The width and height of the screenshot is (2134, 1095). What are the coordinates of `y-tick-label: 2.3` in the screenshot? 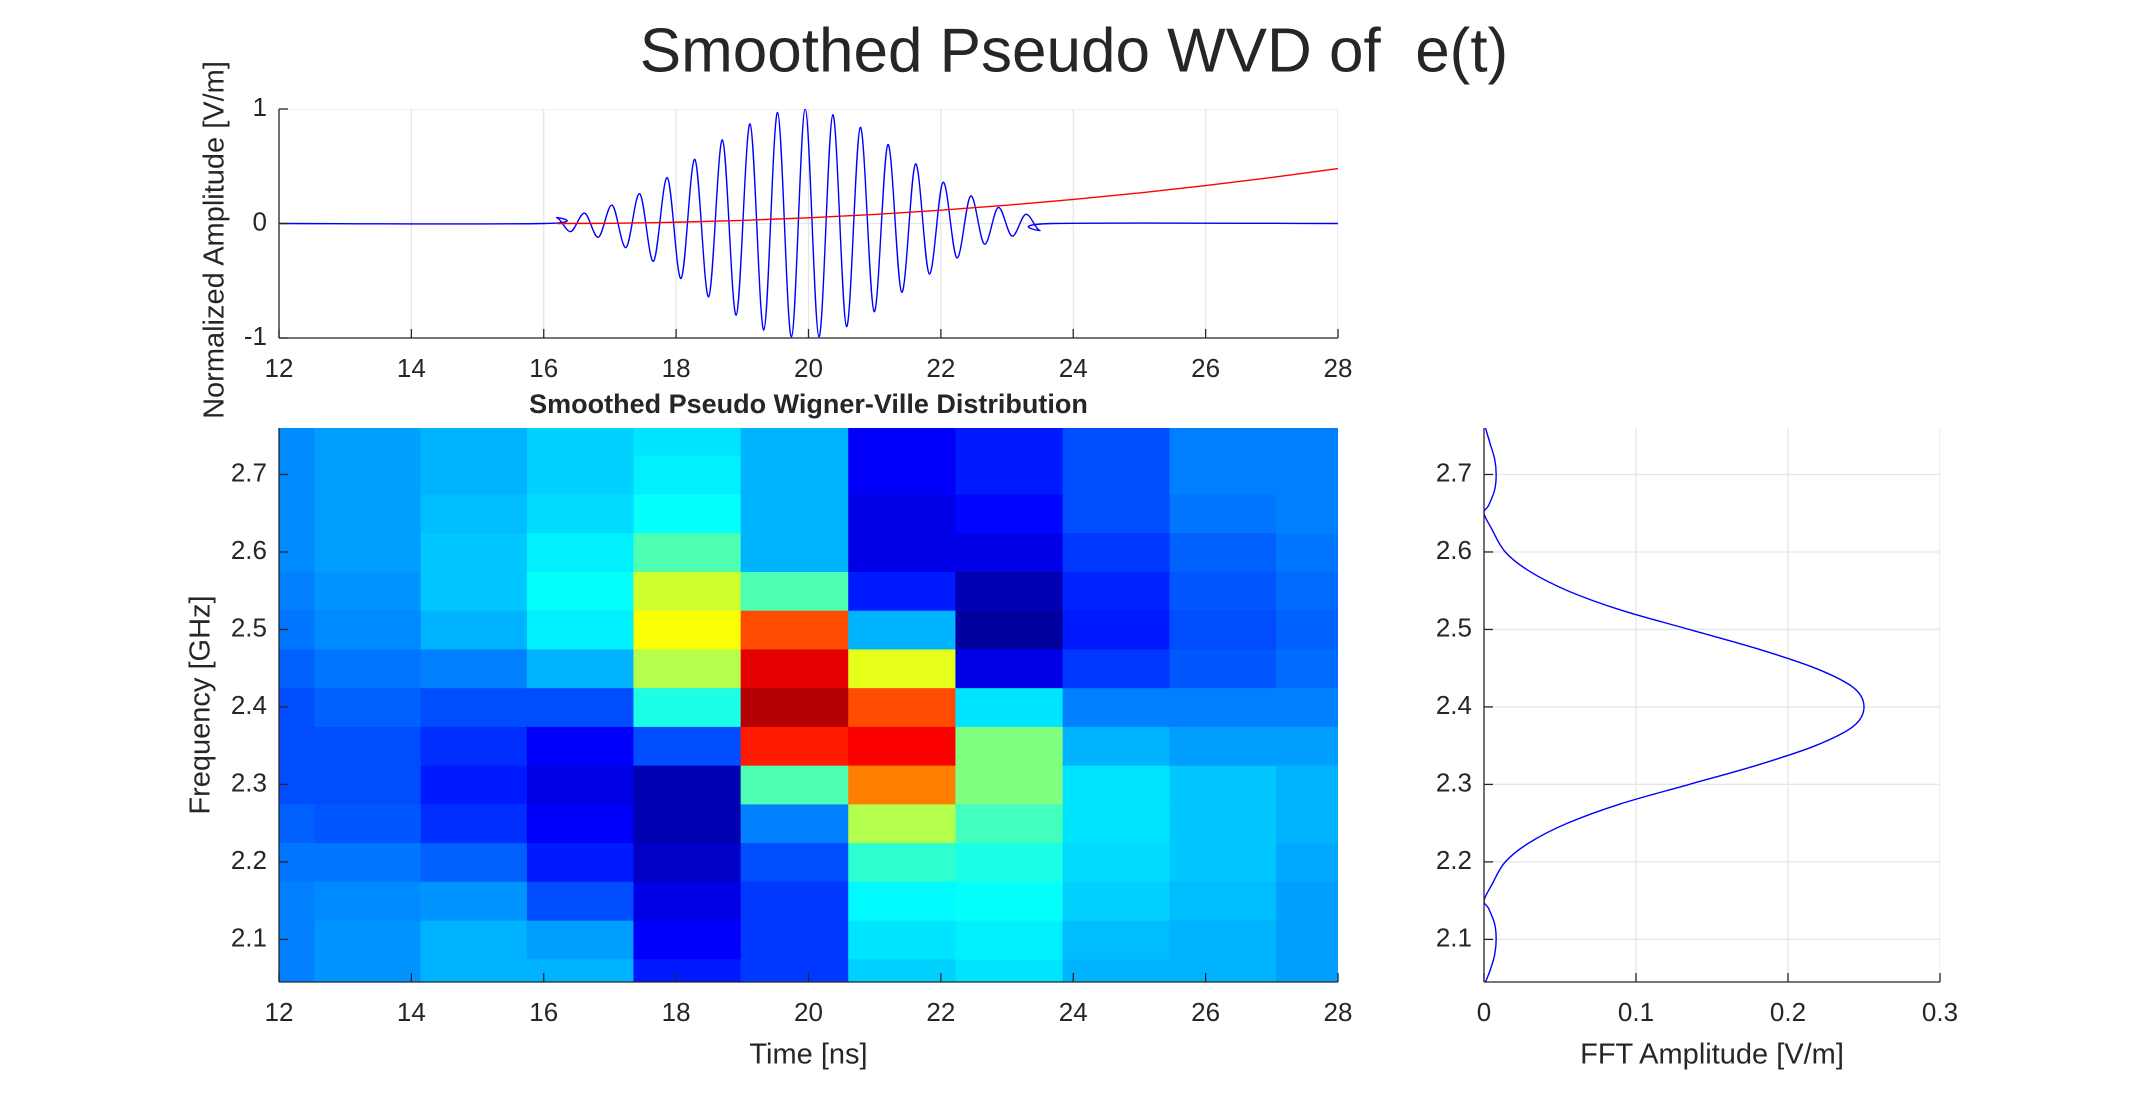 It's located at (249, 782).